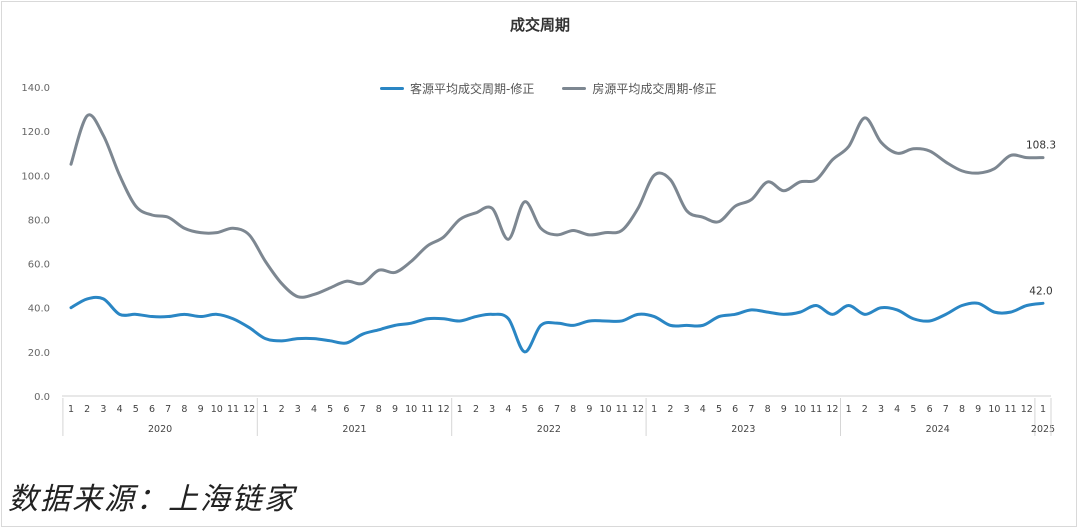 Image resolution: width=1080 pixels, height=530 pixels. What do you see at coordinates (557, 324) in the screenshot?
I see `series-line-buyer` at bounding box center [557, 324].